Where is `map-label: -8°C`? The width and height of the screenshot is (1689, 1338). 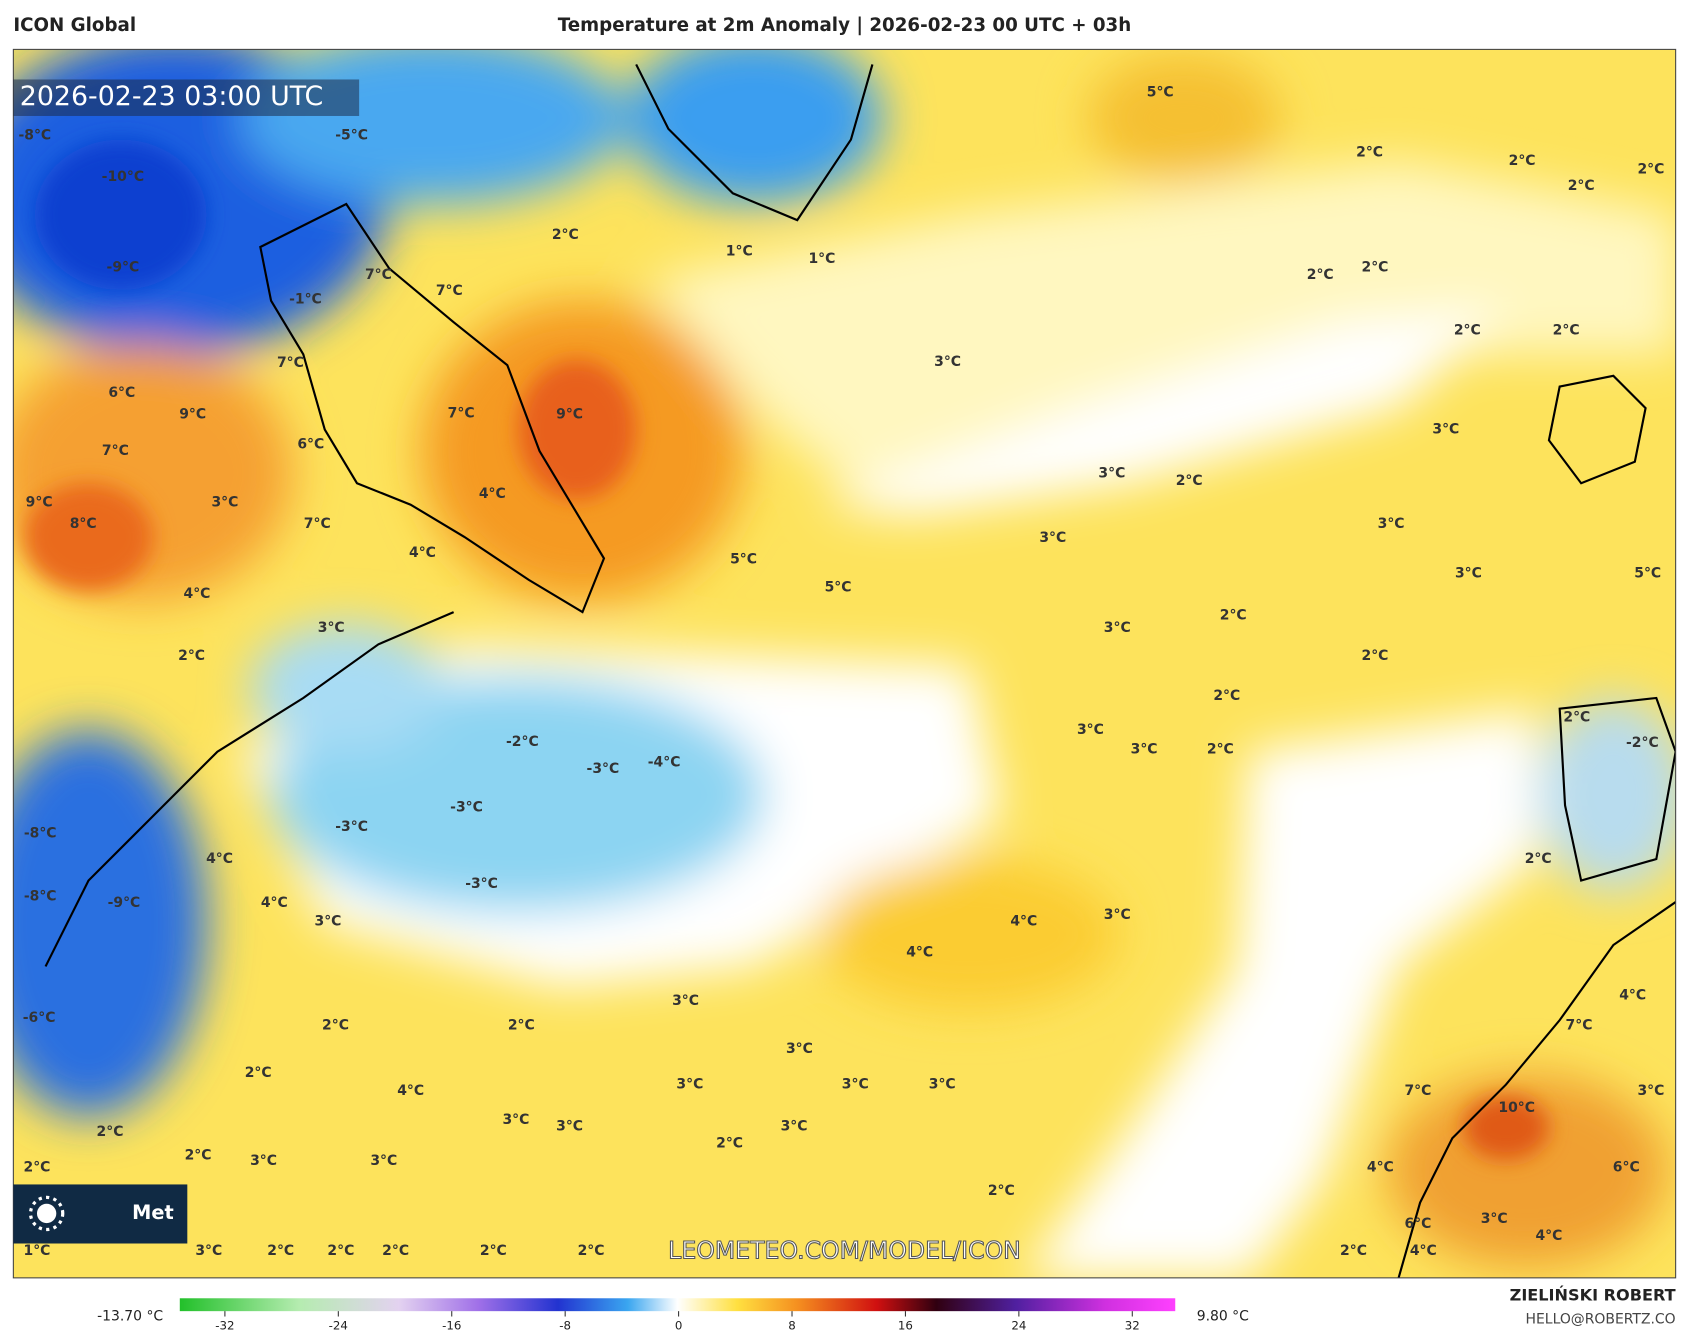 map-label: -8°C is located at coordinates (34, 135).